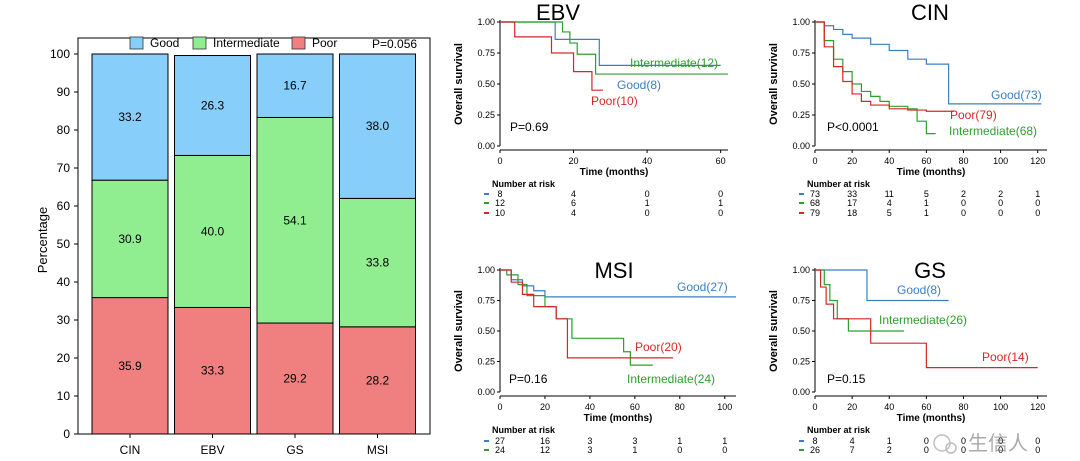 The width and height of the screenshot is (1080, 461). Describe the element at coordinates (846, 379) in the screenshot. I see `km-p-value: P=0.15` at that location.